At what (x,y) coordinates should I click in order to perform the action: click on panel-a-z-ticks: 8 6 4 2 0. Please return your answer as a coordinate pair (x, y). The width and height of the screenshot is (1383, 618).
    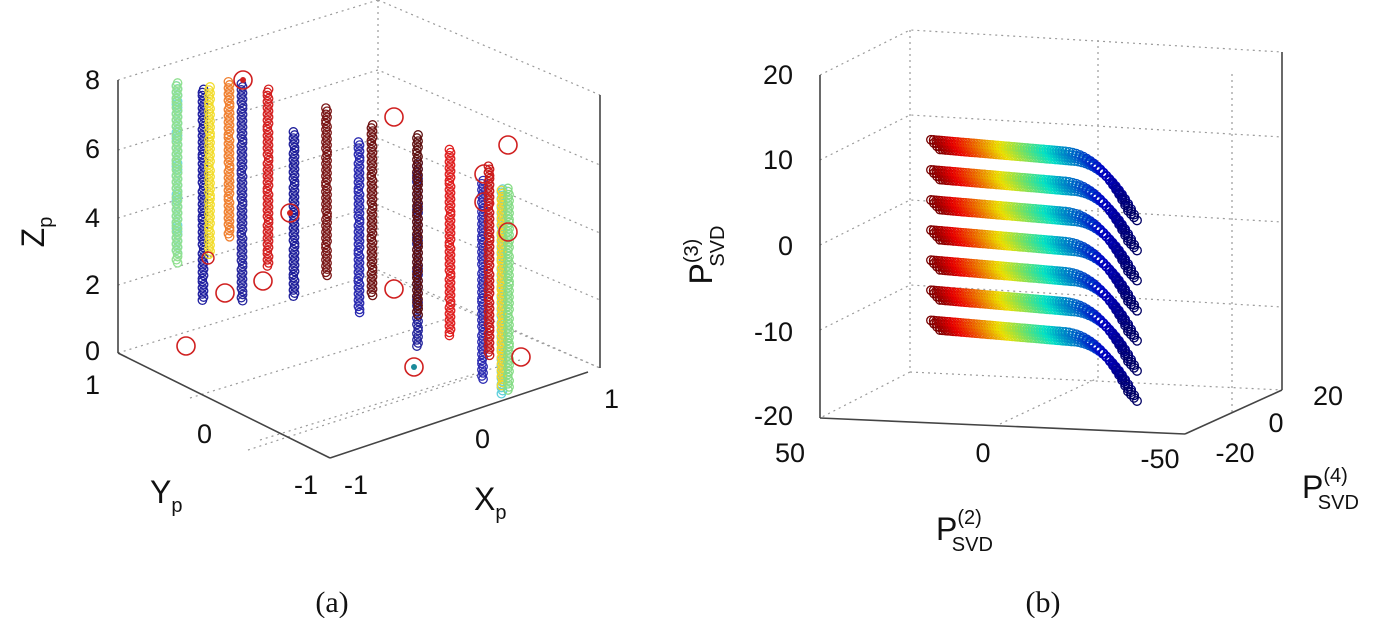
    Looking at the image, I should click on (92, 215).